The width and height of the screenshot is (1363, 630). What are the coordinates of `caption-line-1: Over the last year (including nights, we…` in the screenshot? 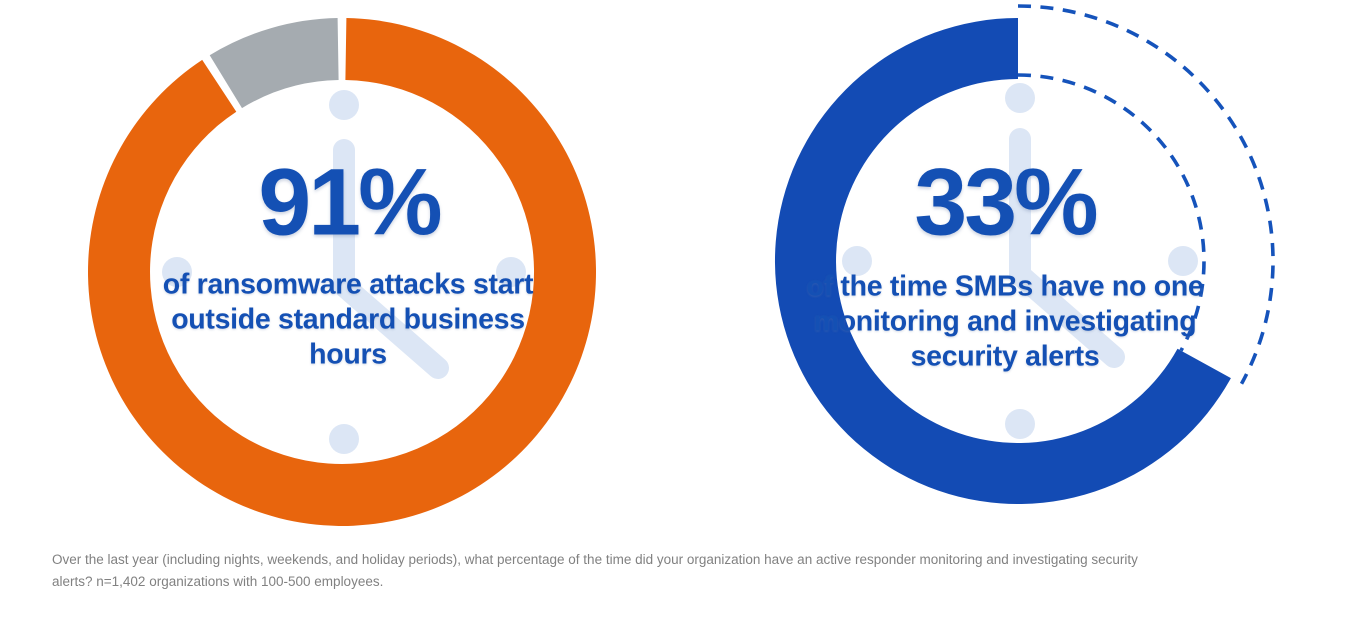 It's located at (595, 559).